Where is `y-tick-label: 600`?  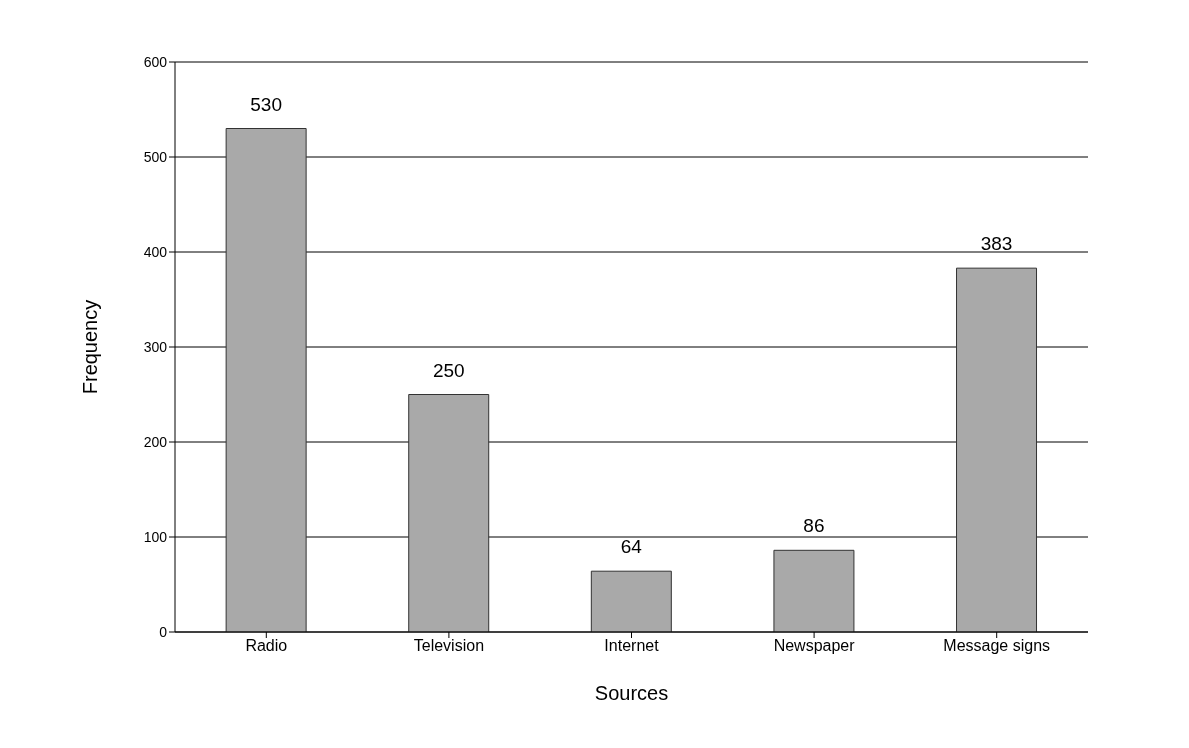 y-tick-label: 600 is located at coordinates (155, 61).